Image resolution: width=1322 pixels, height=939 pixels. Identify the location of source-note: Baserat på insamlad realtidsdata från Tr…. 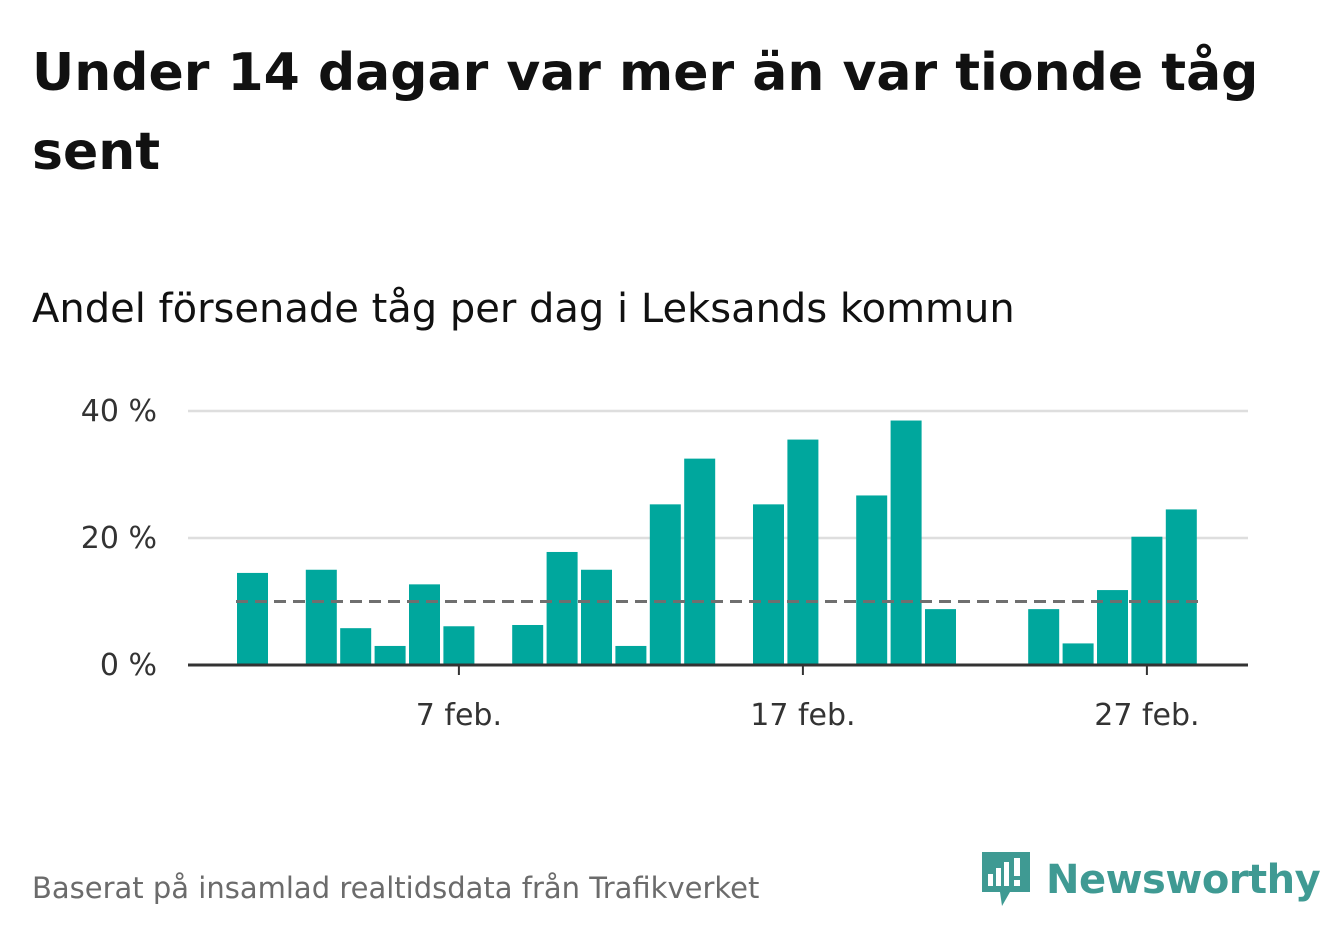
(396, 888).